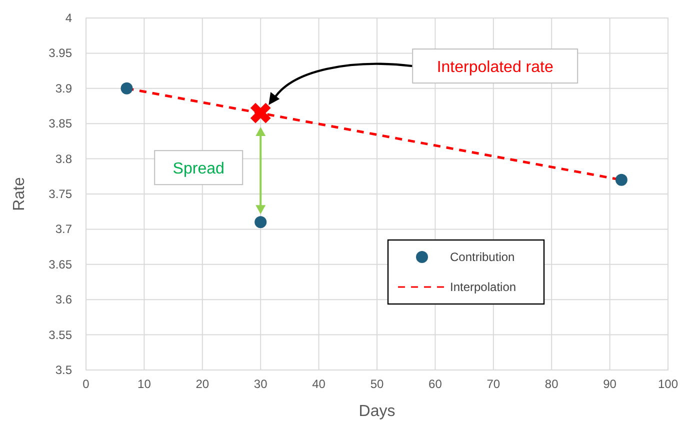 The width and height of the screenshot is (686, 430). Describe the element at coordinates (493, 384) in the screenshot. I see `x-tick-label: 70` at that location.